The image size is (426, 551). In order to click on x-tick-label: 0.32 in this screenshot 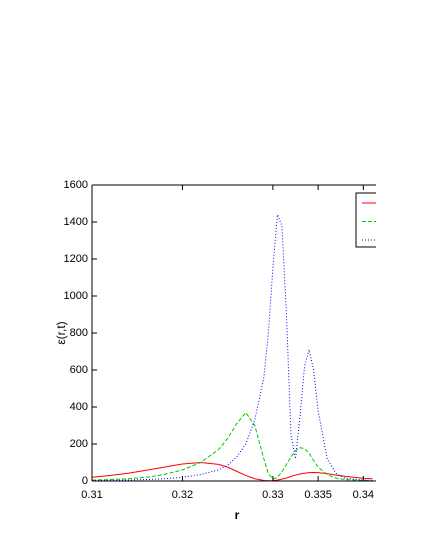, I will do `click(182, 495)`.